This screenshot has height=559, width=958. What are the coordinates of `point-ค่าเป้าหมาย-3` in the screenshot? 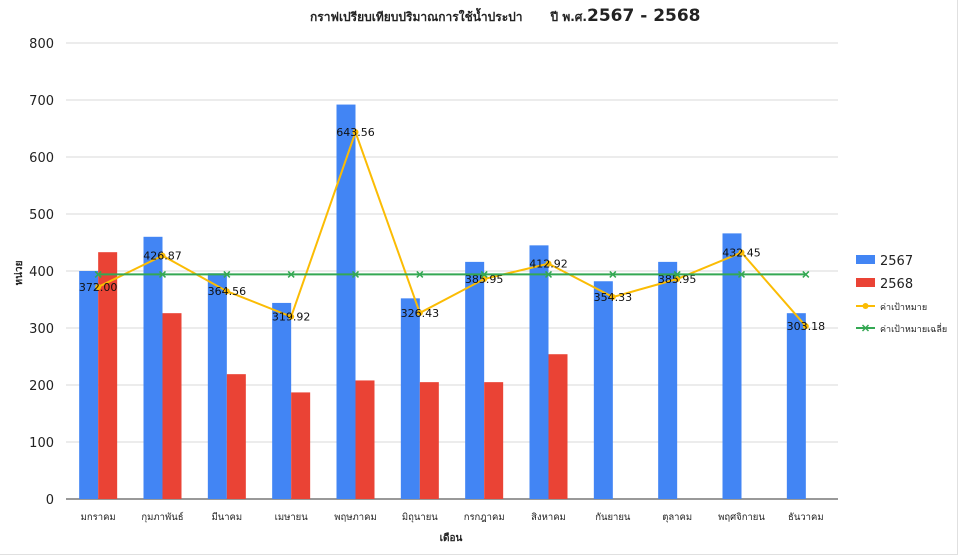 It's located at (291, 316).